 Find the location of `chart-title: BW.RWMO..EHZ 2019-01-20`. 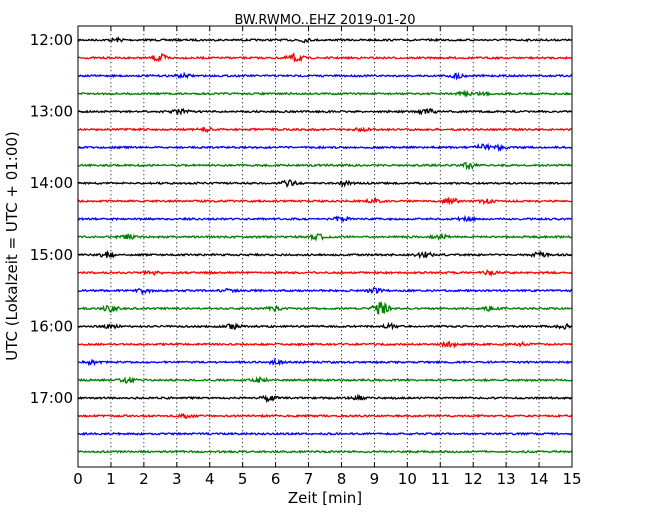

chart-title: BW.RWMO..EHZ 2019-01-20 is located at coordinates (324, 20).